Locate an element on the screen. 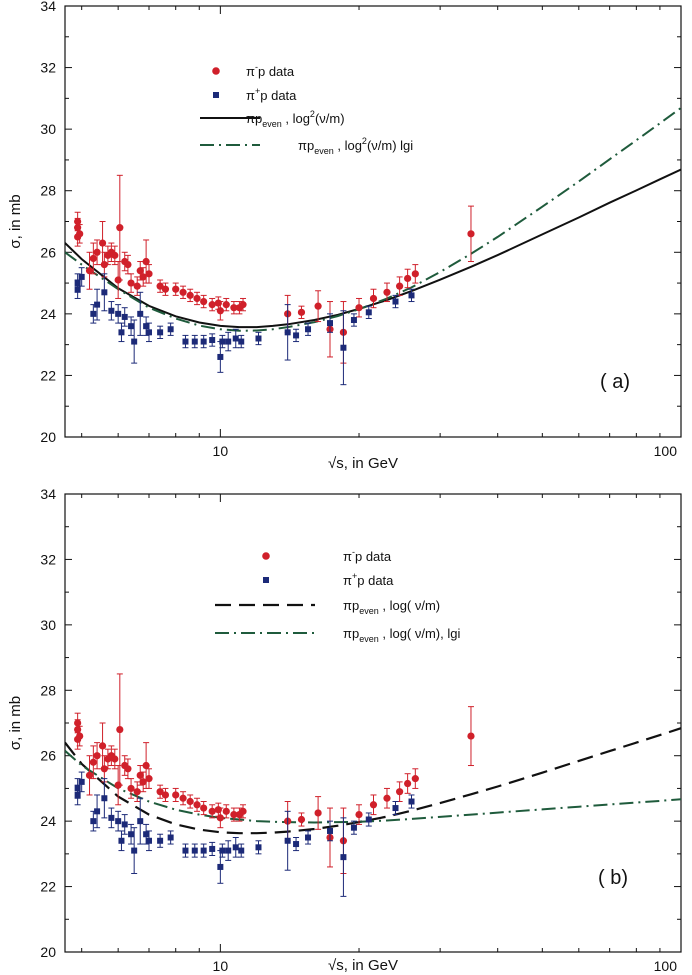 This screenshot has height=975, width=692. y-axis-label: σ, in mb is located at coordinates (15, 221).